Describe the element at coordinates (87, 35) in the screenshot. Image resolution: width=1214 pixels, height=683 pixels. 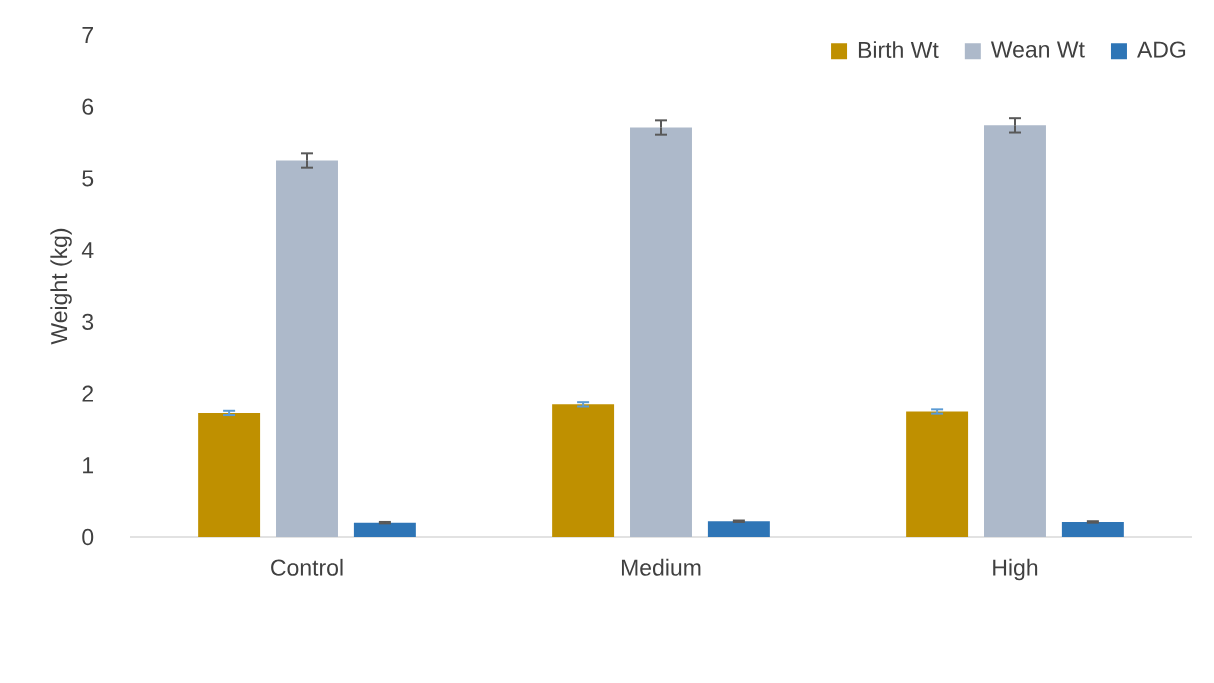
I see `y-tick-label: 7` at that location.